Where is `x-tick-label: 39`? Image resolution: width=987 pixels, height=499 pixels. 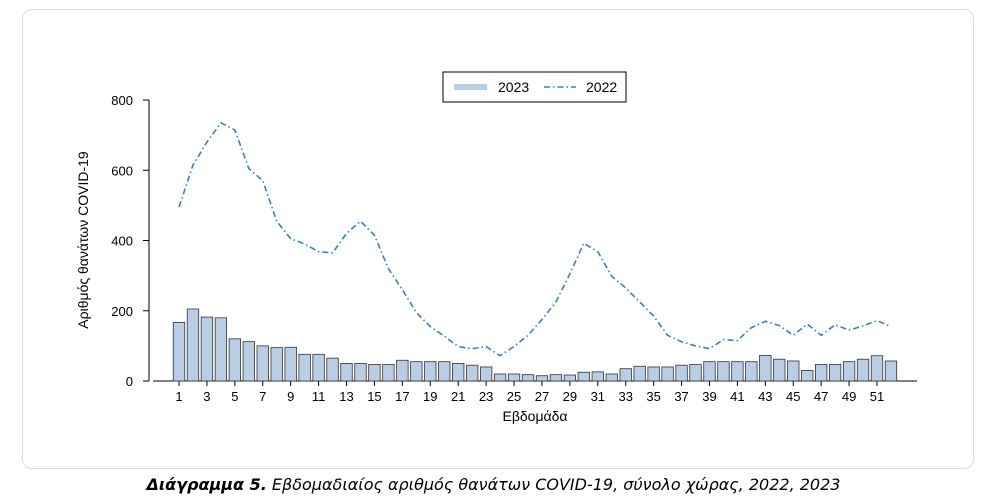
x-tick-label: 39 is located at coordinates (709, 396).